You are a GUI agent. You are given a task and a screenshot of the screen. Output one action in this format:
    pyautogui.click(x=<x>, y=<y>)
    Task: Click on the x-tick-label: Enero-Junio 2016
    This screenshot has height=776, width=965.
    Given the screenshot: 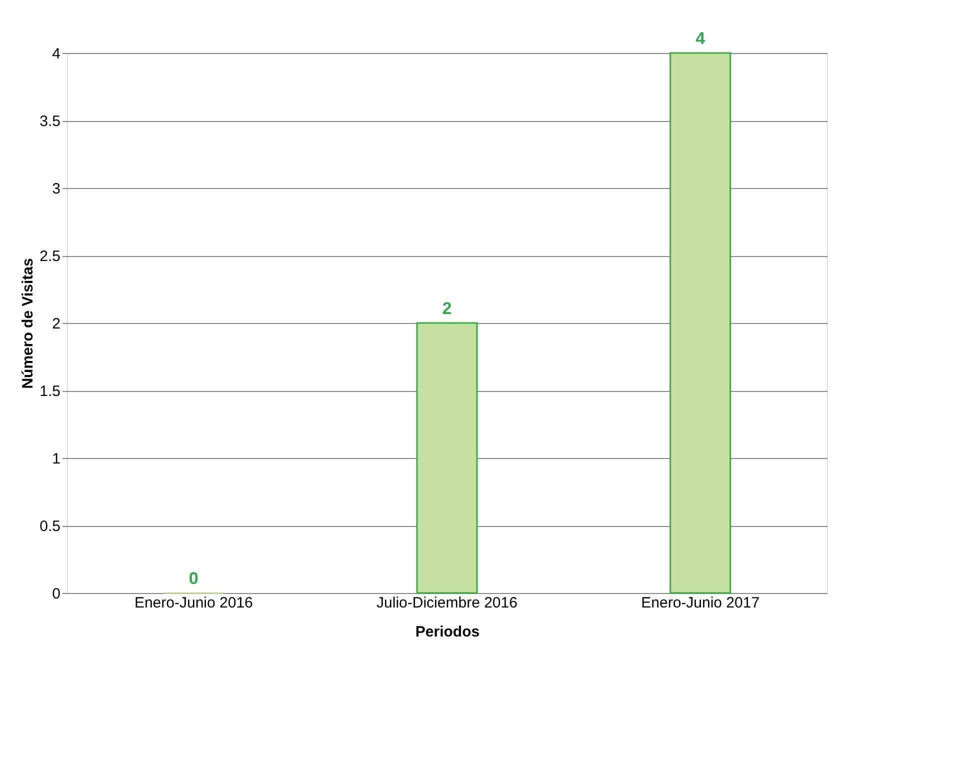 What is the action you would take?
    pyautogui.click(x=193, y=603)
    